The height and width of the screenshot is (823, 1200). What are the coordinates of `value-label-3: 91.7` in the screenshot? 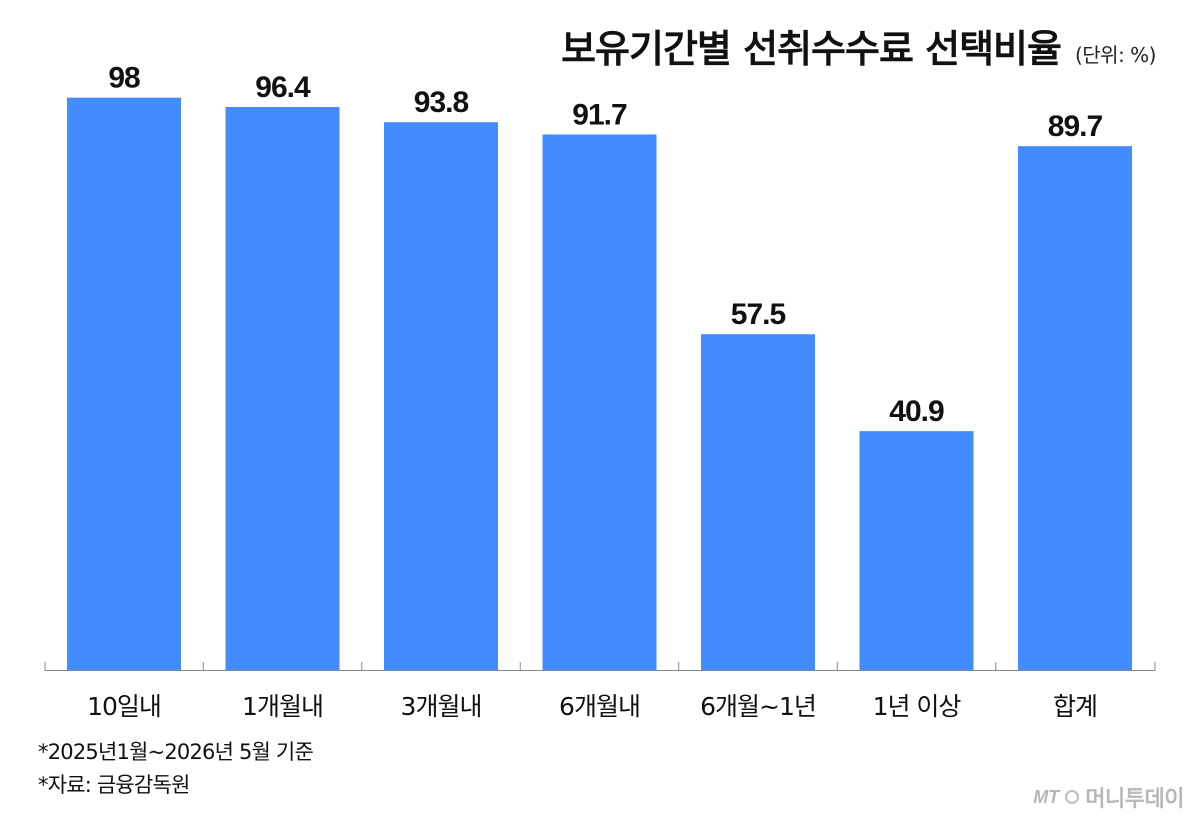 It's located at (599, 114).